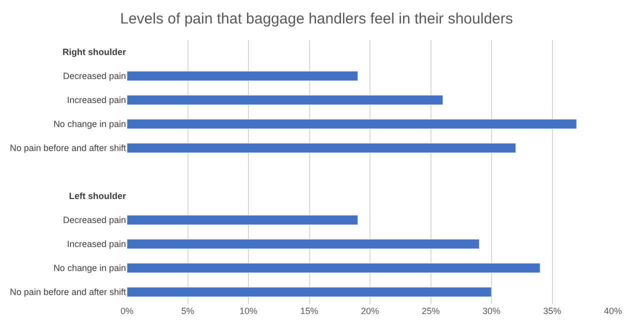  I want to click on x-tick-label: 15%, so click(309, 311).